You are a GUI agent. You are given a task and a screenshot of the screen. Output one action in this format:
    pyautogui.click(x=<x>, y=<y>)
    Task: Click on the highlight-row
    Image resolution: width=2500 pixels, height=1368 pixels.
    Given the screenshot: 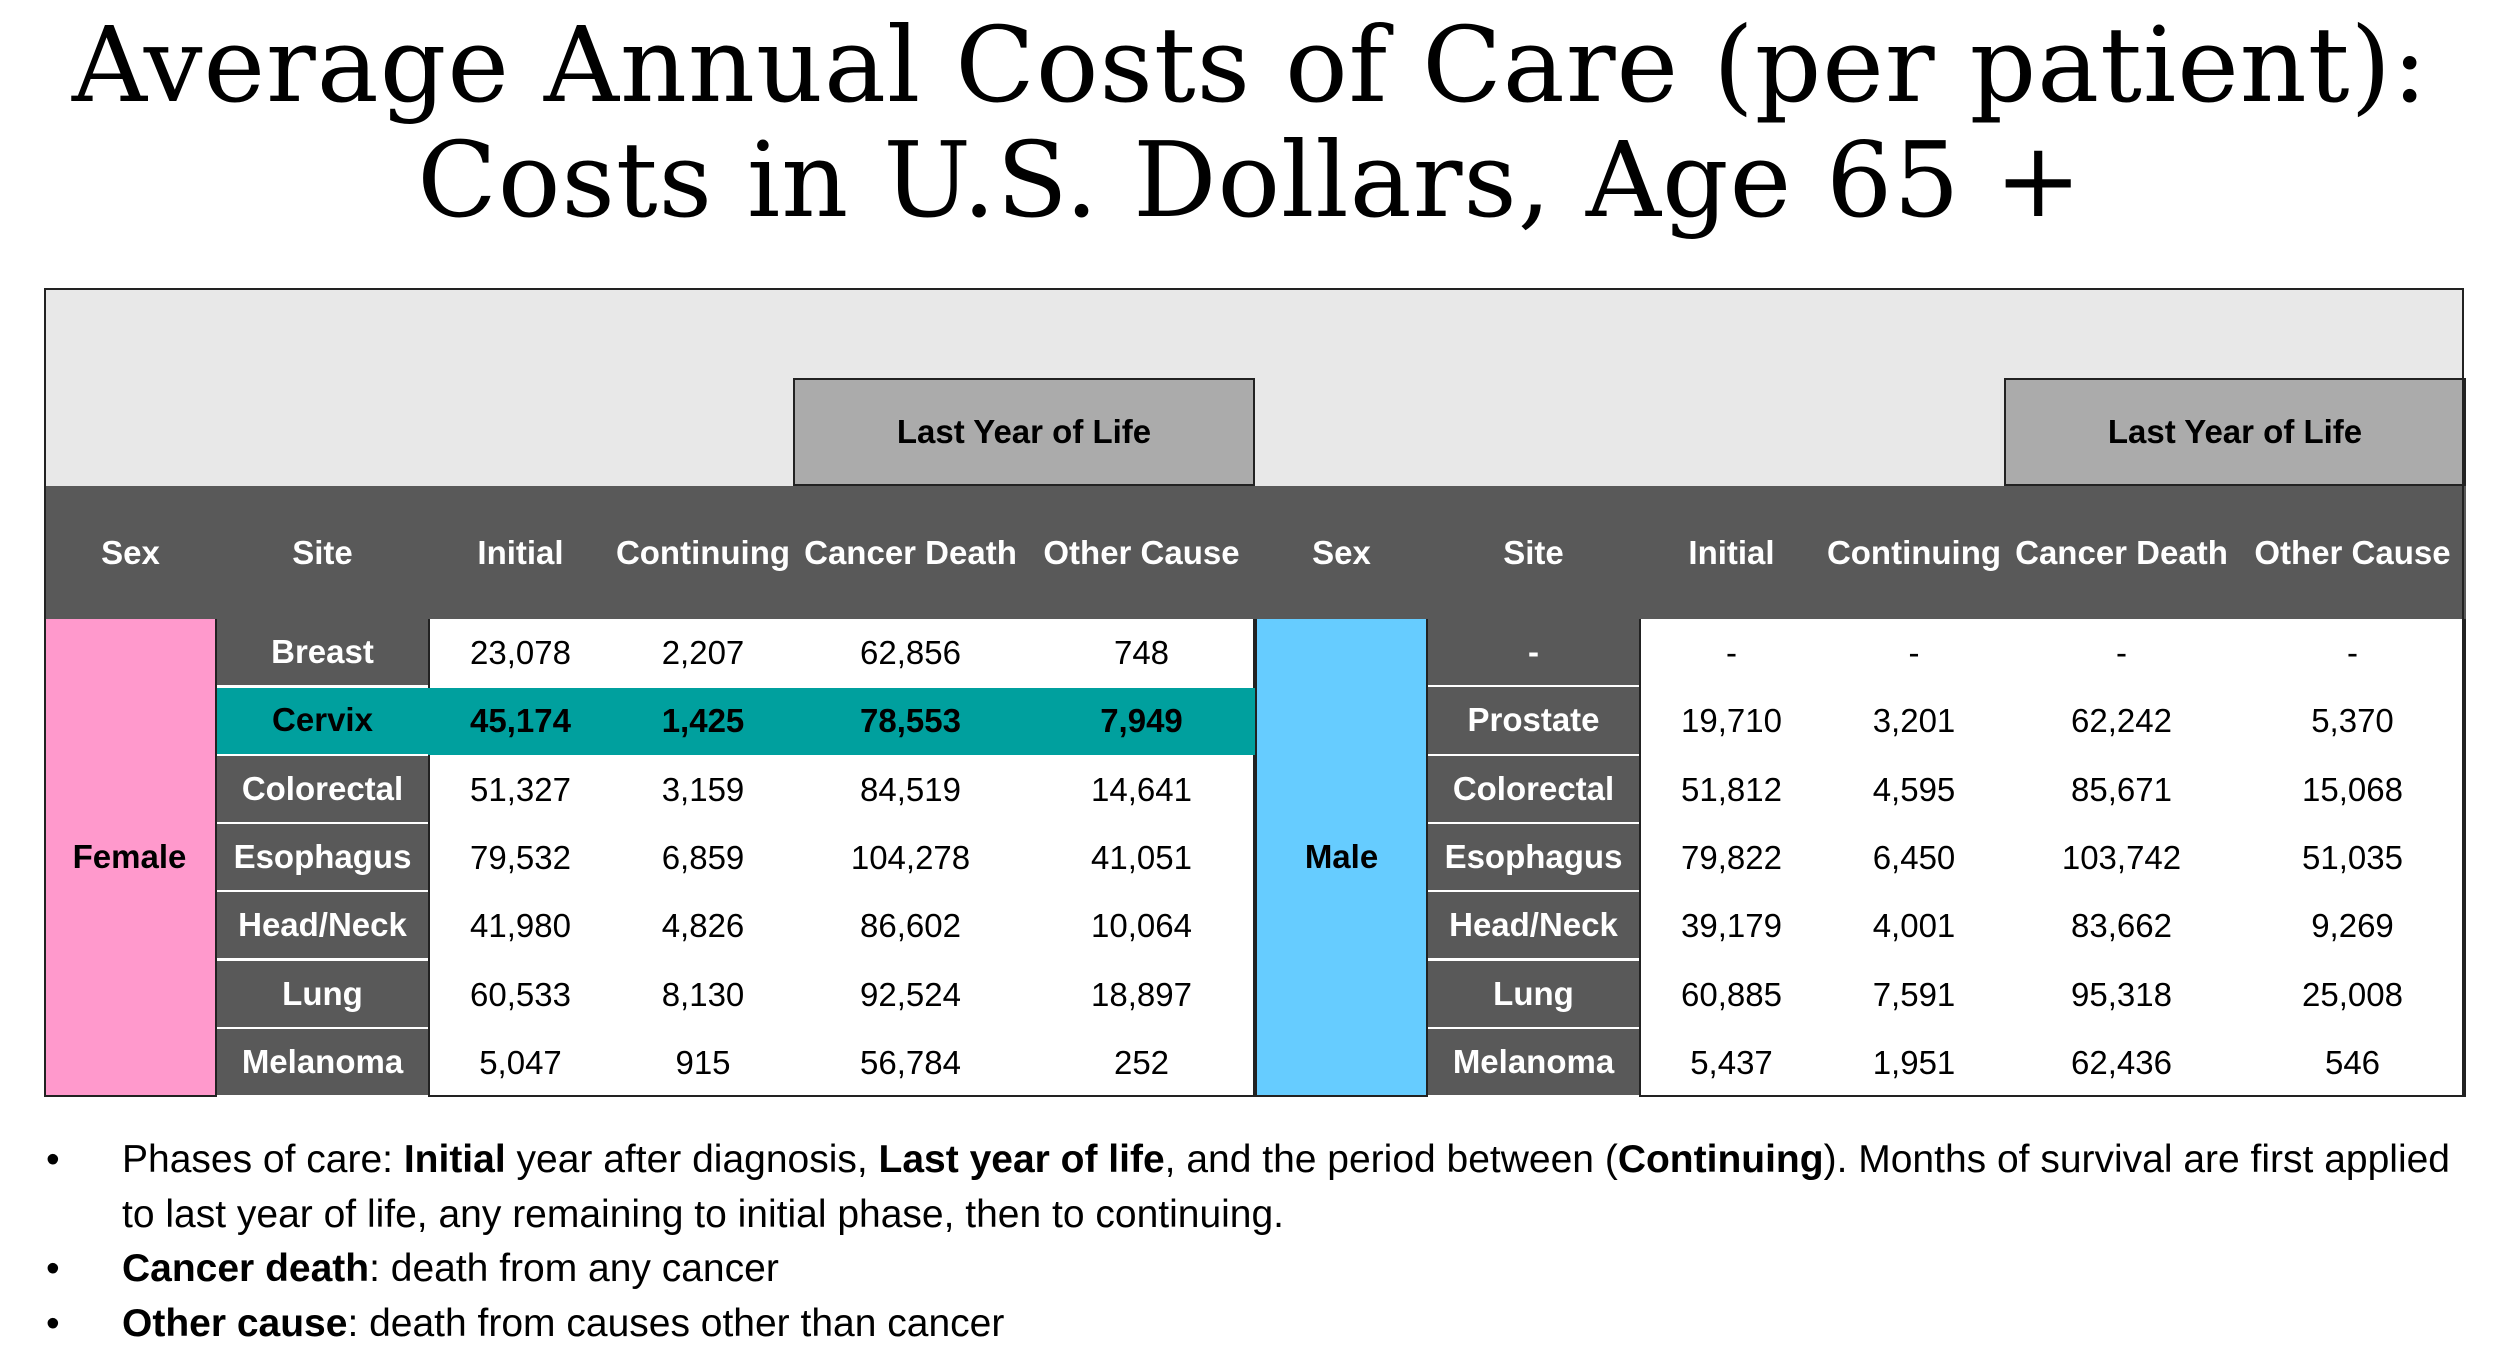 What is the action you would take?
    pyautogui.click(x=736, y=721)
    